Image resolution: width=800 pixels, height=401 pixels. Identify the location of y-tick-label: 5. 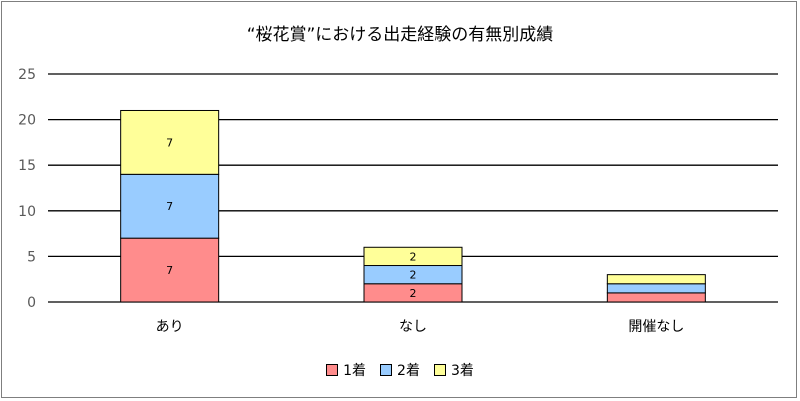
(31, 257).